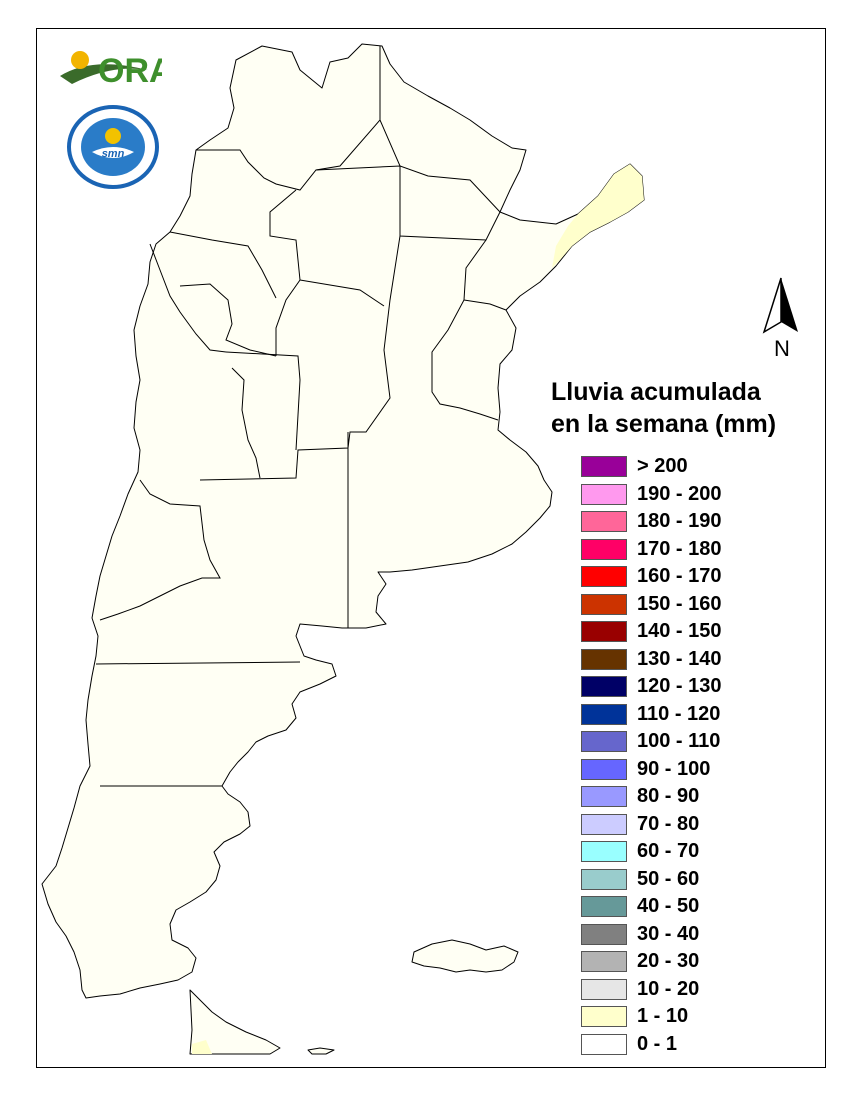 The height and width of the screenshot is (1100, 850). Describe the element at coordinates (679, 603) in the screenshot. I see `legend-label: 150 - 160` at that location.